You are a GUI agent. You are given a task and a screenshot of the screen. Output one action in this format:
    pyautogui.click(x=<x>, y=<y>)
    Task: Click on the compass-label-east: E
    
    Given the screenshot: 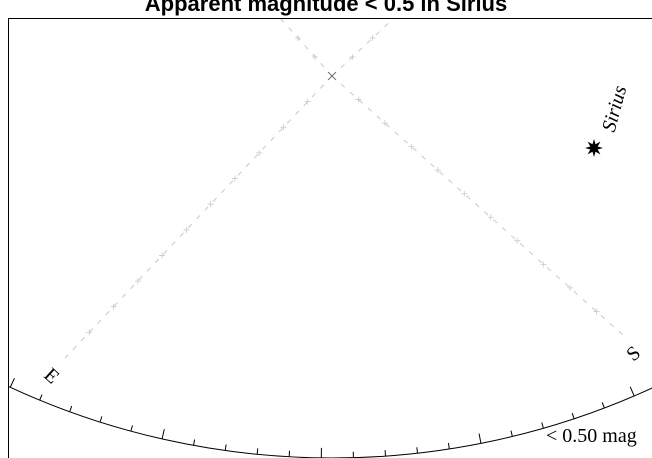 What is the action you would take?
    pyautogui.click(x=52, y=376)
    